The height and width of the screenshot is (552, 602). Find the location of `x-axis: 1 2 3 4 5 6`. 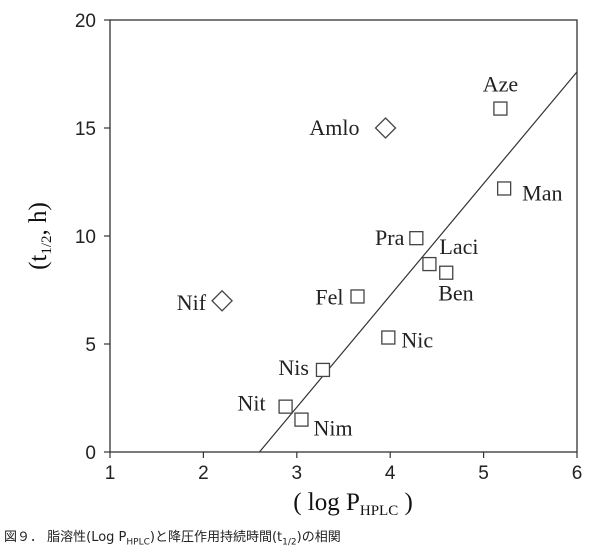

x-axis: 1 2 3 4 5 6 is located at coordinates (344, 468).